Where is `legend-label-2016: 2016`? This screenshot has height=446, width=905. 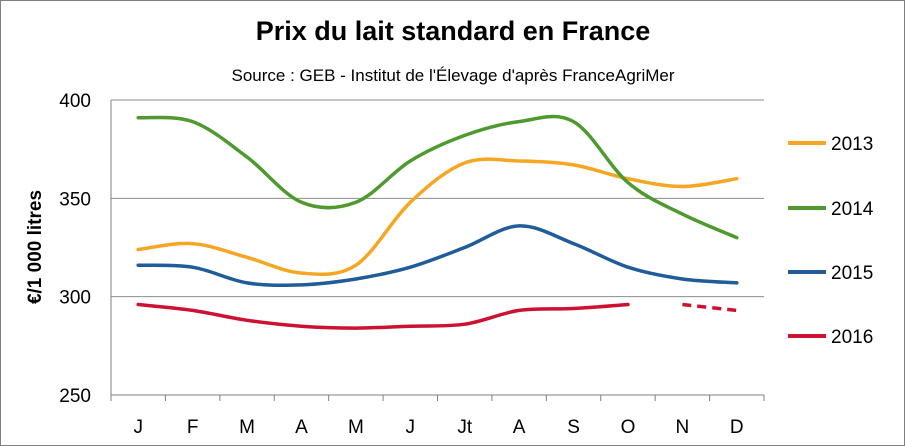
legend-label-2016: 2016 is located at coordinates (852, 337).